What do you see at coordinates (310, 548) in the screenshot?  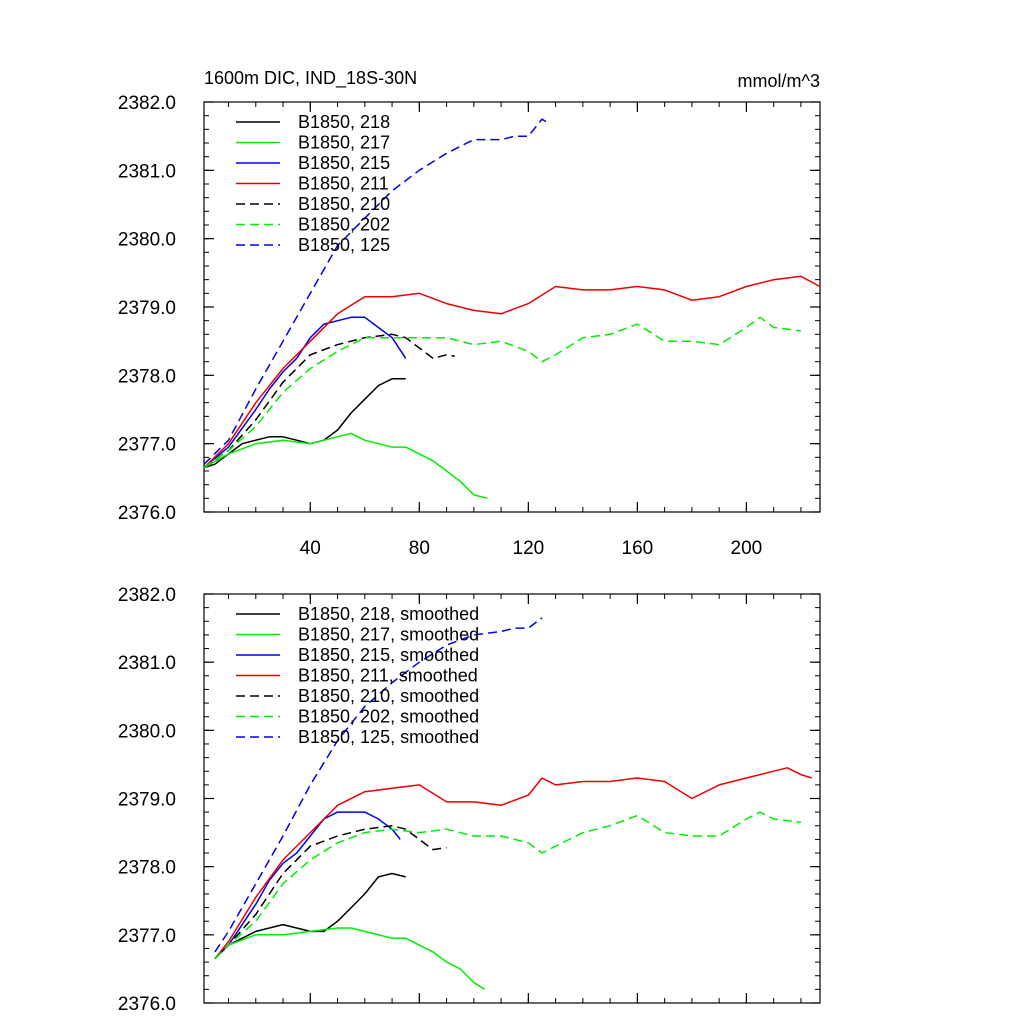 I see `x-tick-label: 40` at bounding box center [310, 548].